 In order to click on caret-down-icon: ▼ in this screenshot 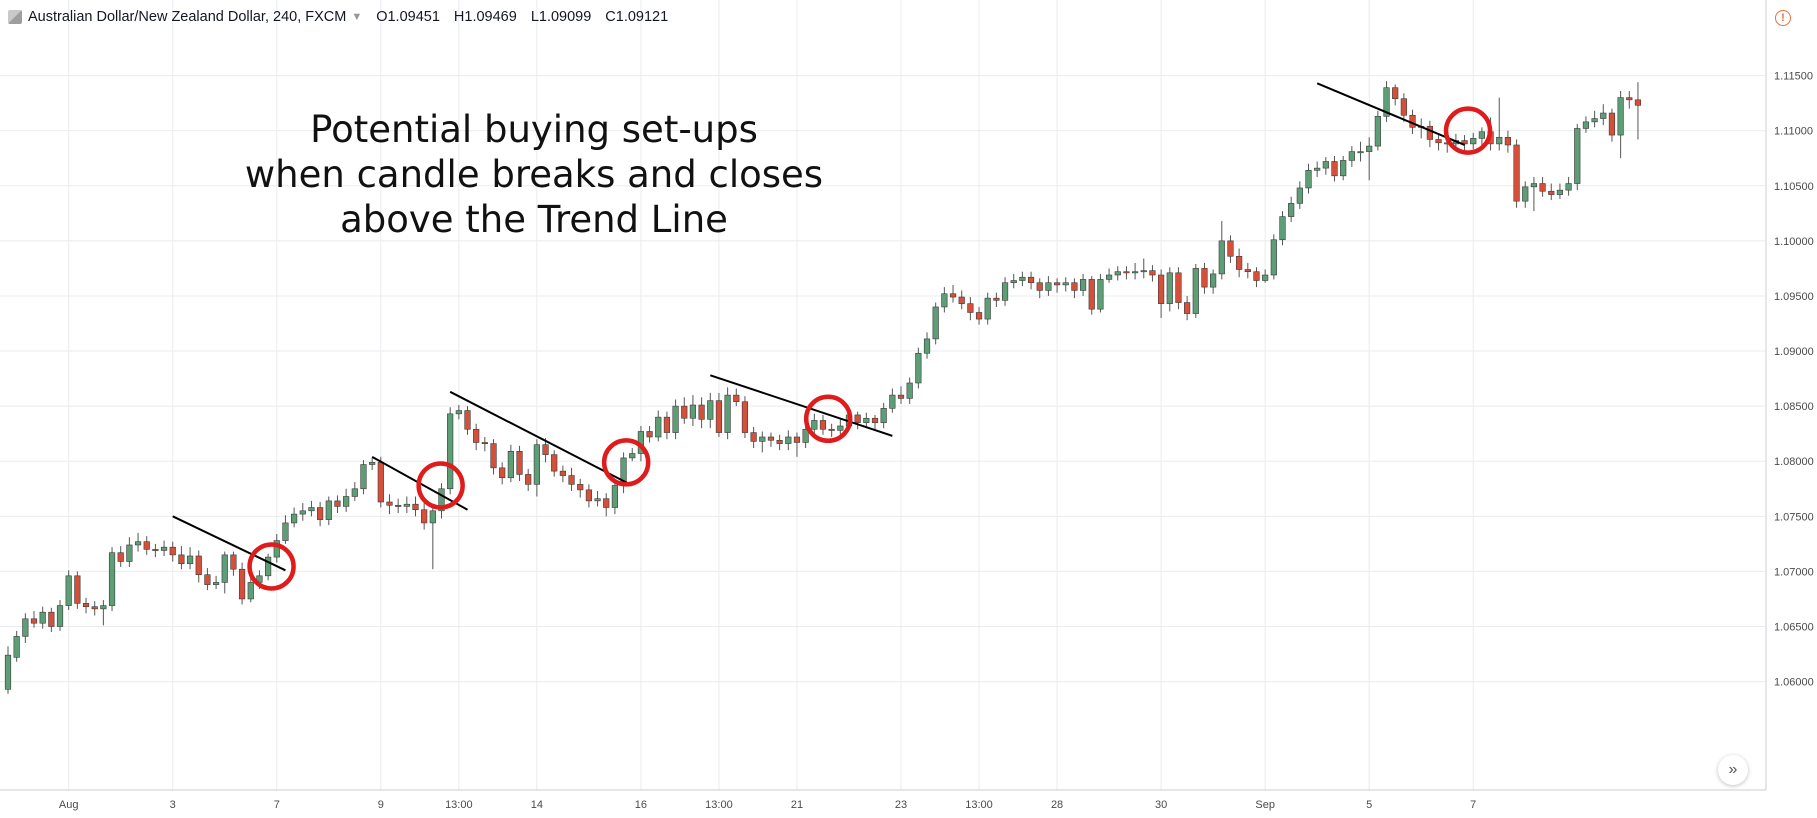, I will do `click(357, 17)`.